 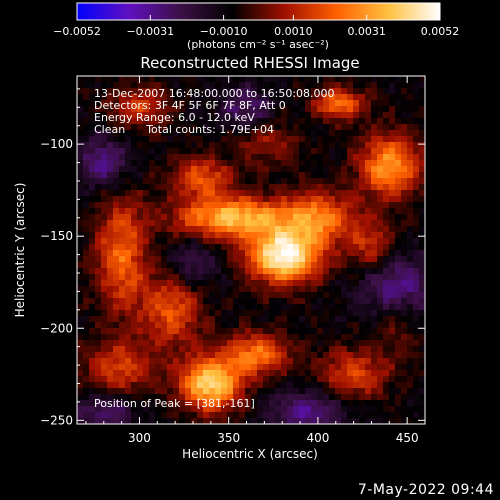 I want to click on x-tick-label: 450, so click(x=407, y=438).